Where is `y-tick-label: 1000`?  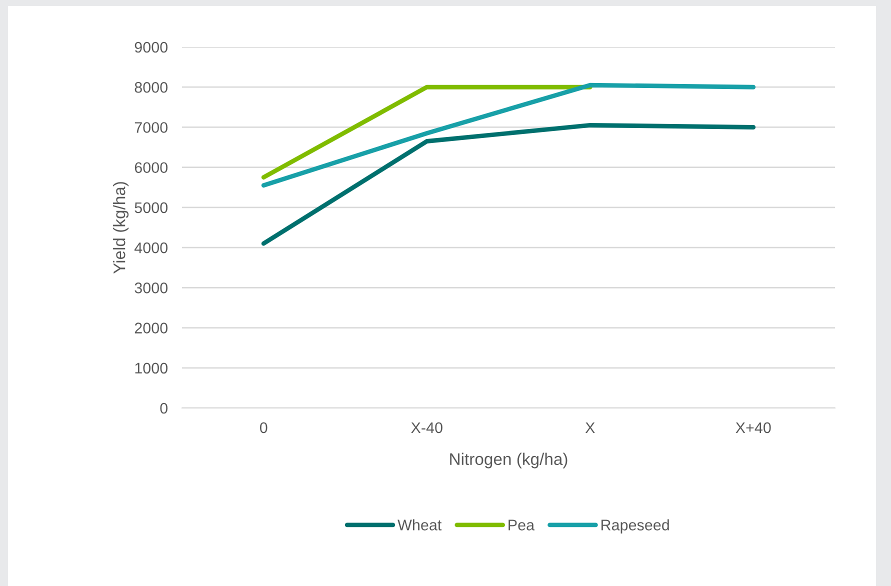
y-tick-label: 1000 is located at coordinates (151, 368).